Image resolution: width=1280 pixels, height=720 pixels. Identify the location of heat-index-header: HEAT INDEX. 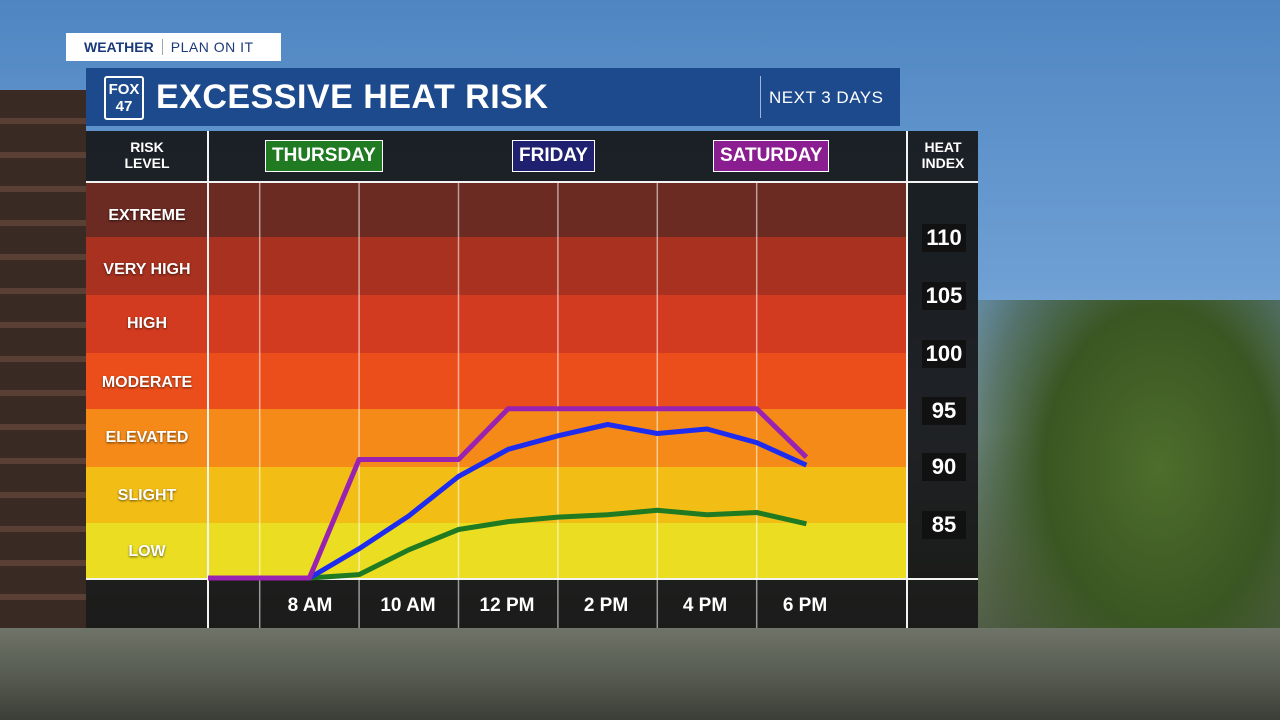
(943, 155).